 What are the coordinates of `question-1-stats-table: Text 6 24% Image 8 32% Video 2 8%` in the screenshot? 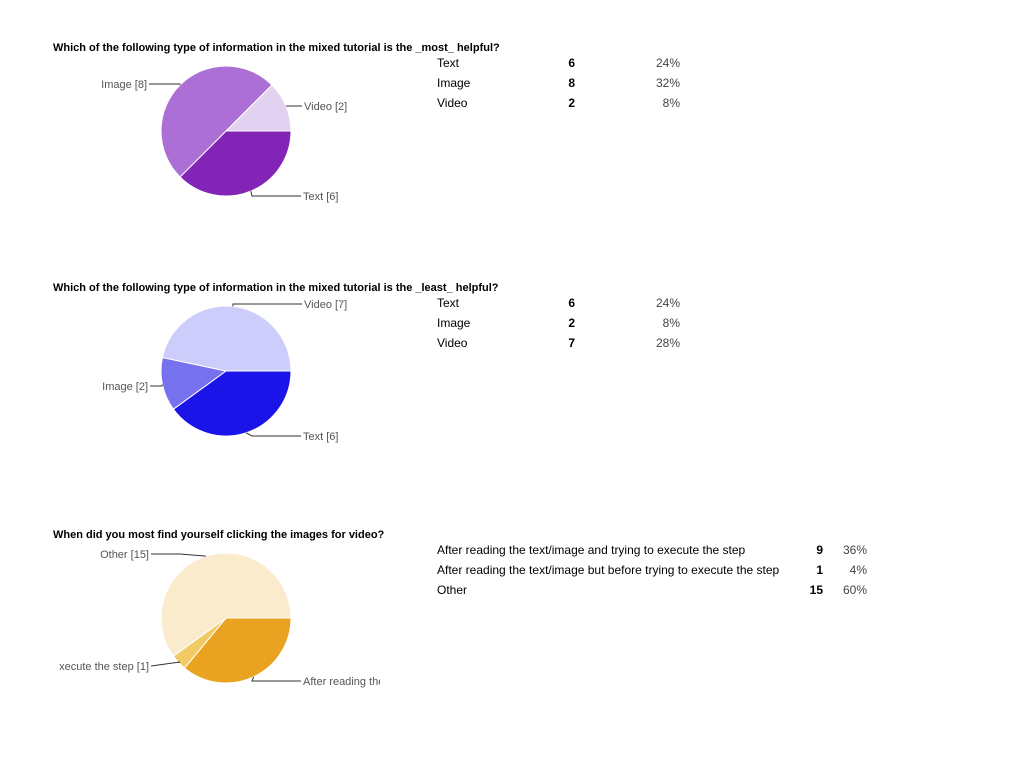 It's located at (558, 83).